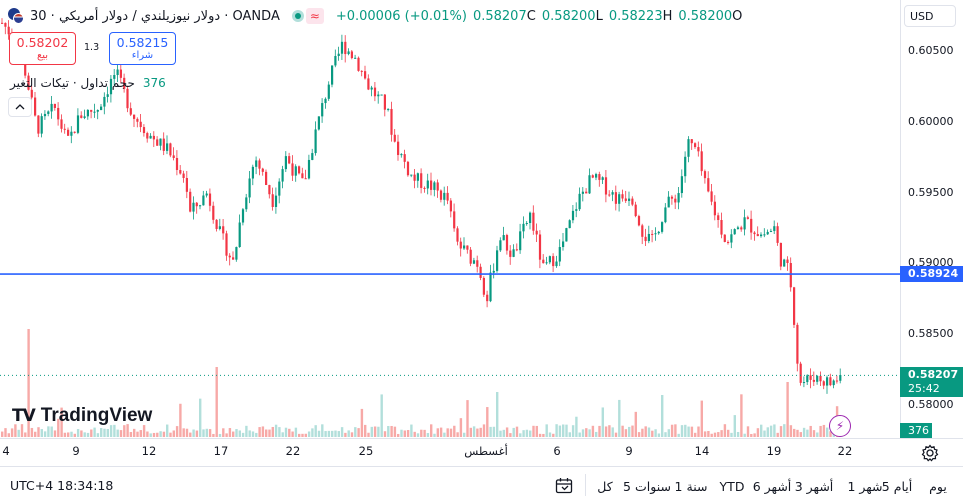 The image size is (963, 504). What do you see at coordinates (814, 486) in the screenshot?
I see `range-3m: 3 أشهر` at bounding box center [814, 486].